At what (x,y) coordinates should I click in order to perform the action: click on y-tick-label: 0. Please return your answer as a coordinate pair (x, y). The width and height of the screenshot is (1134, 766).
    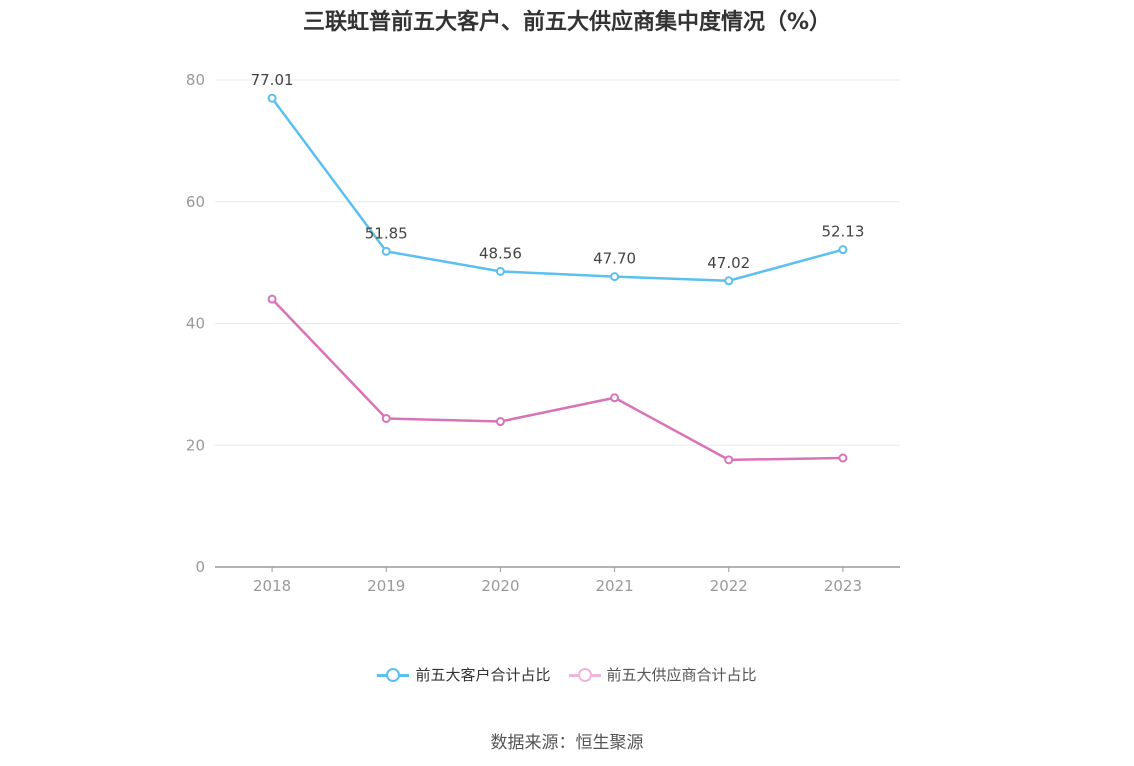
    Looking at the image, I should click on (200, 567).